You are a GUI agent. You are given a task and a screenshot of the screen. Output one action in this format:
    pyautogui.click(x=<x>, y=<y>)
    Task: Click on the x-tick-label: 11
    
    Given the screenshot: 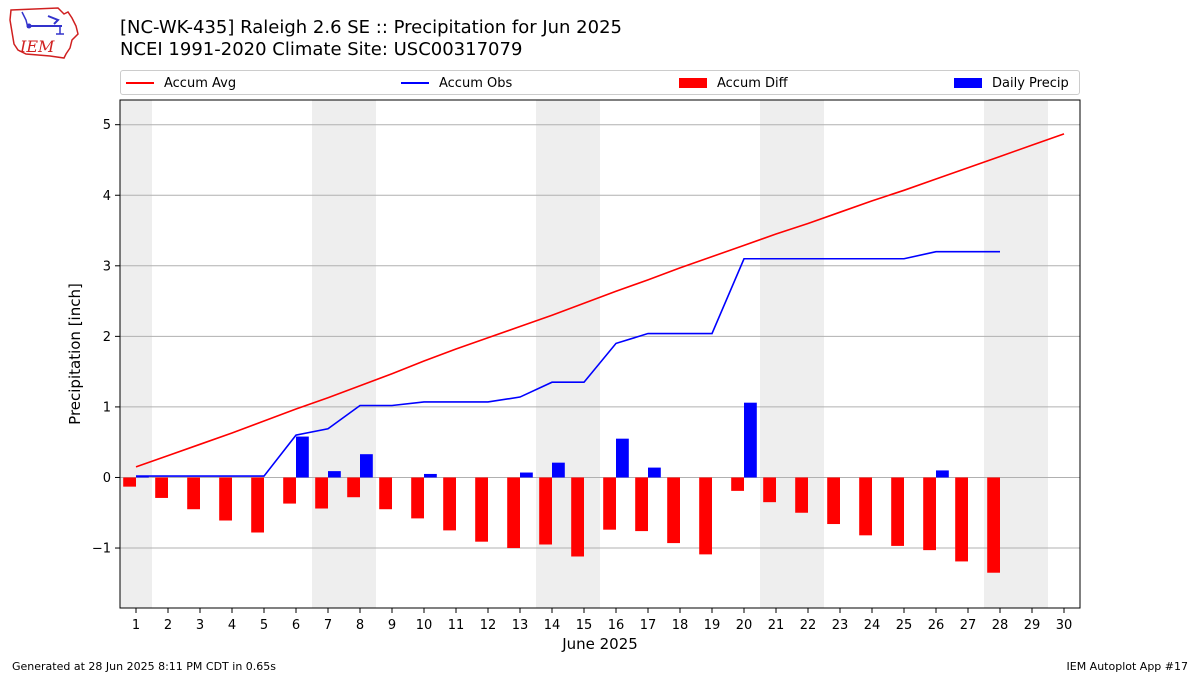 What is the action you would take?
    pyautogui.click(x=456, y=625)
    